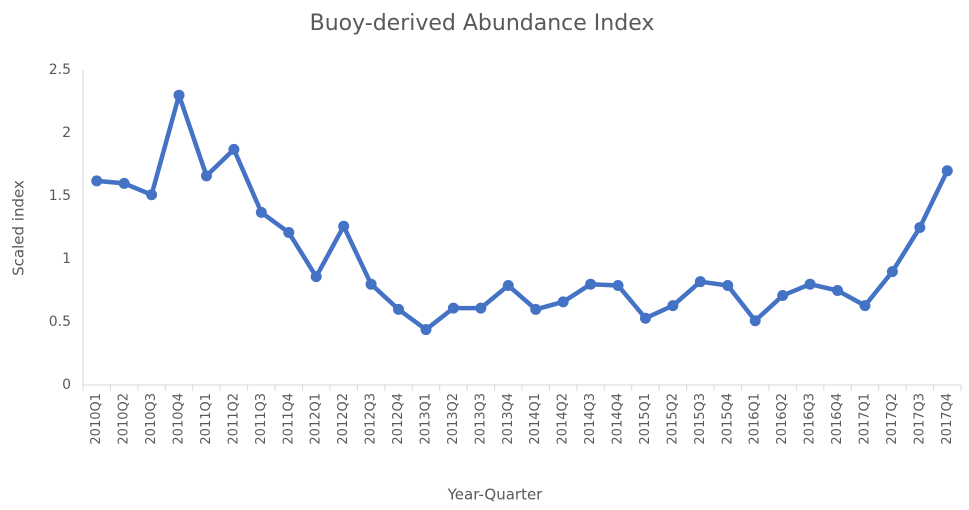 The image size is (969, 510). Describe the element at coordinates (151, 419) in the screenshot. I see `x-tick-label: 2010Q3` at that location.